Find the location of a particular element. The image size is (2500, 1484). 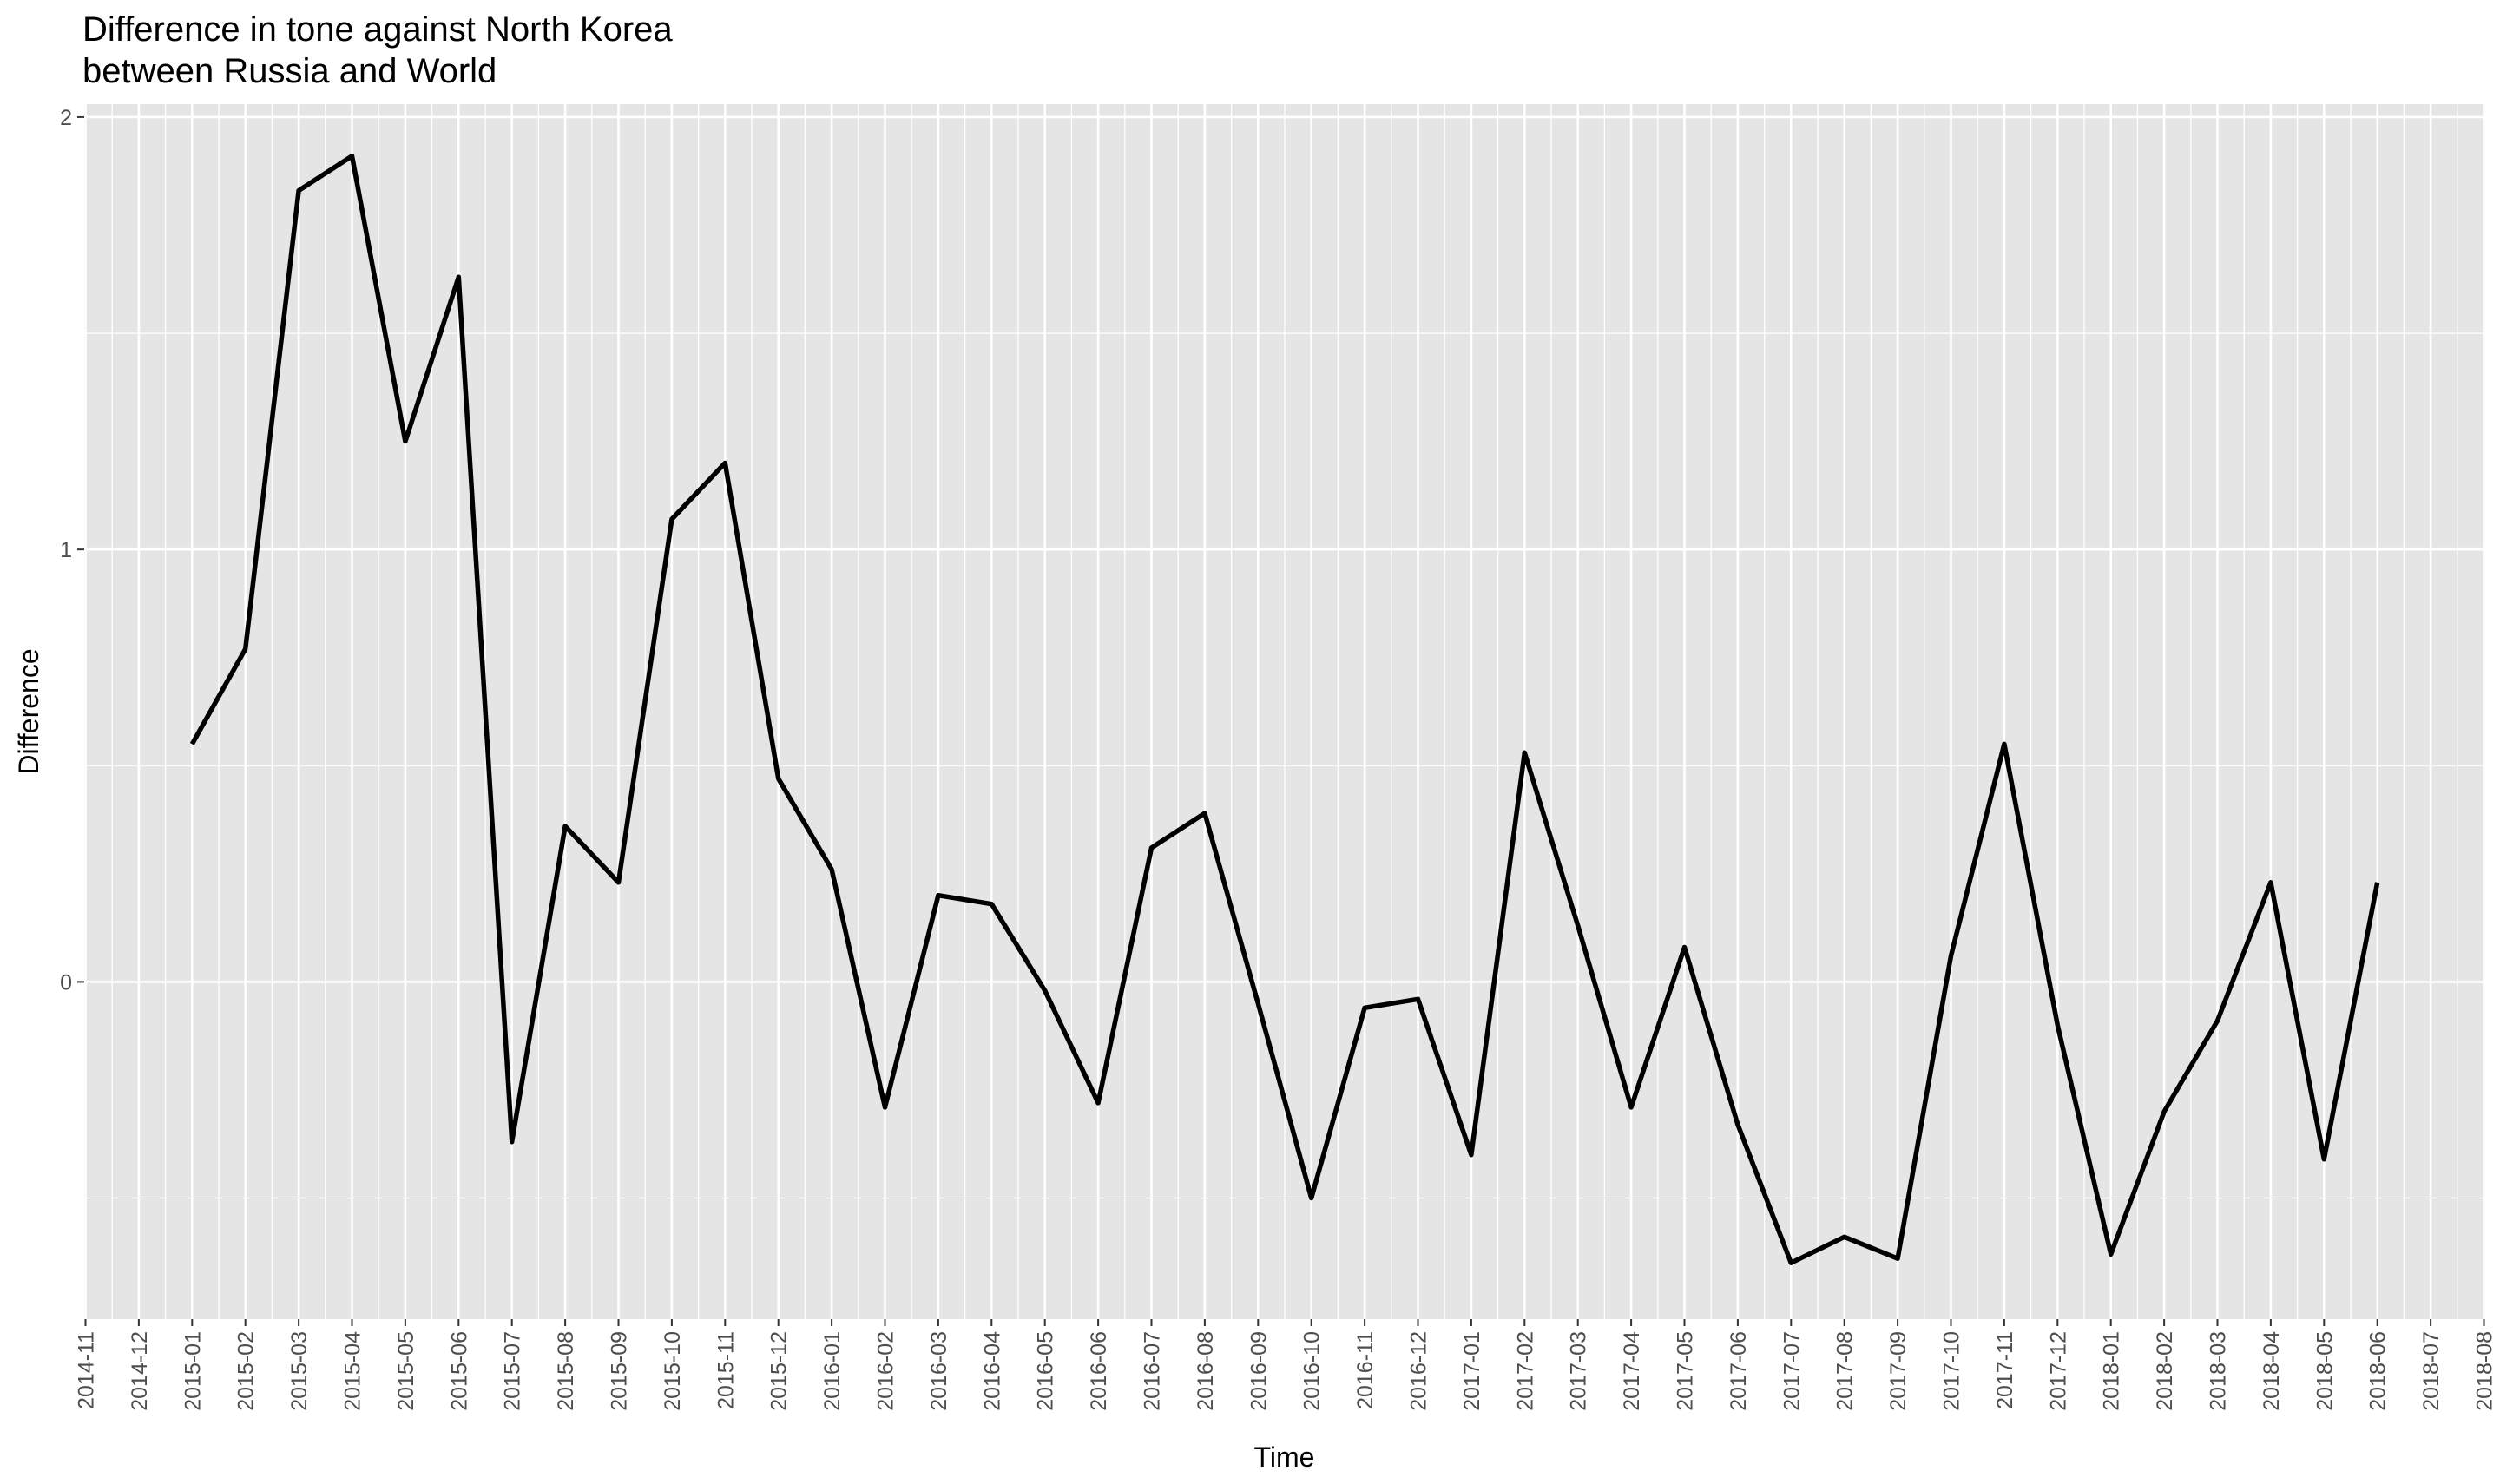

x-tick-label: 2018-03 is located at coordinates (2219, 1371).